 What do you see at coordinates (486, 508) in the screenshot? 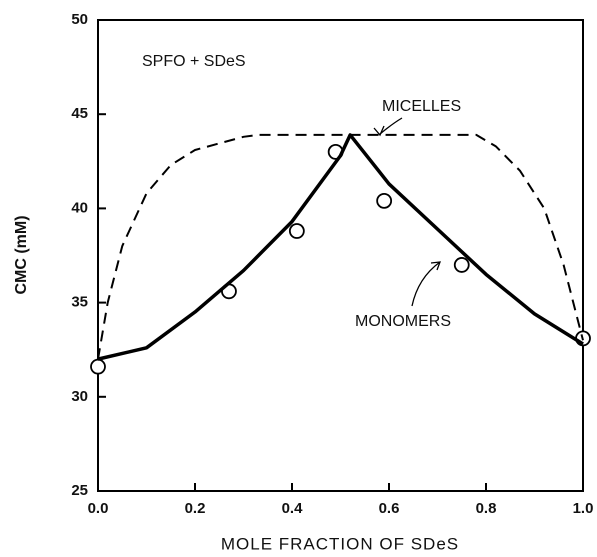
I see `x-tick-label: 0.8` at bounding box center [486, 508].